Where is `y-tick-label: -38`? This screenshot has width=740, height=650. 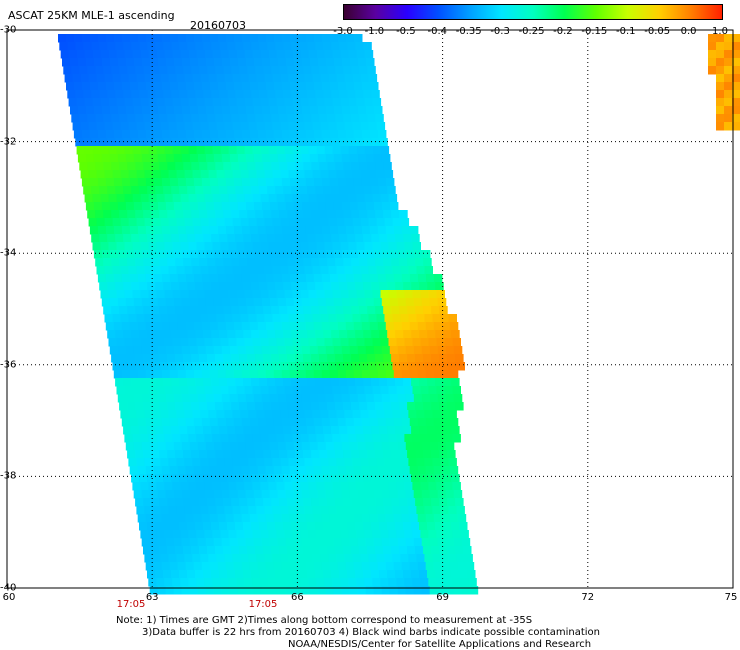
y-tick-label: -38 is located at coordinates (8, 476).